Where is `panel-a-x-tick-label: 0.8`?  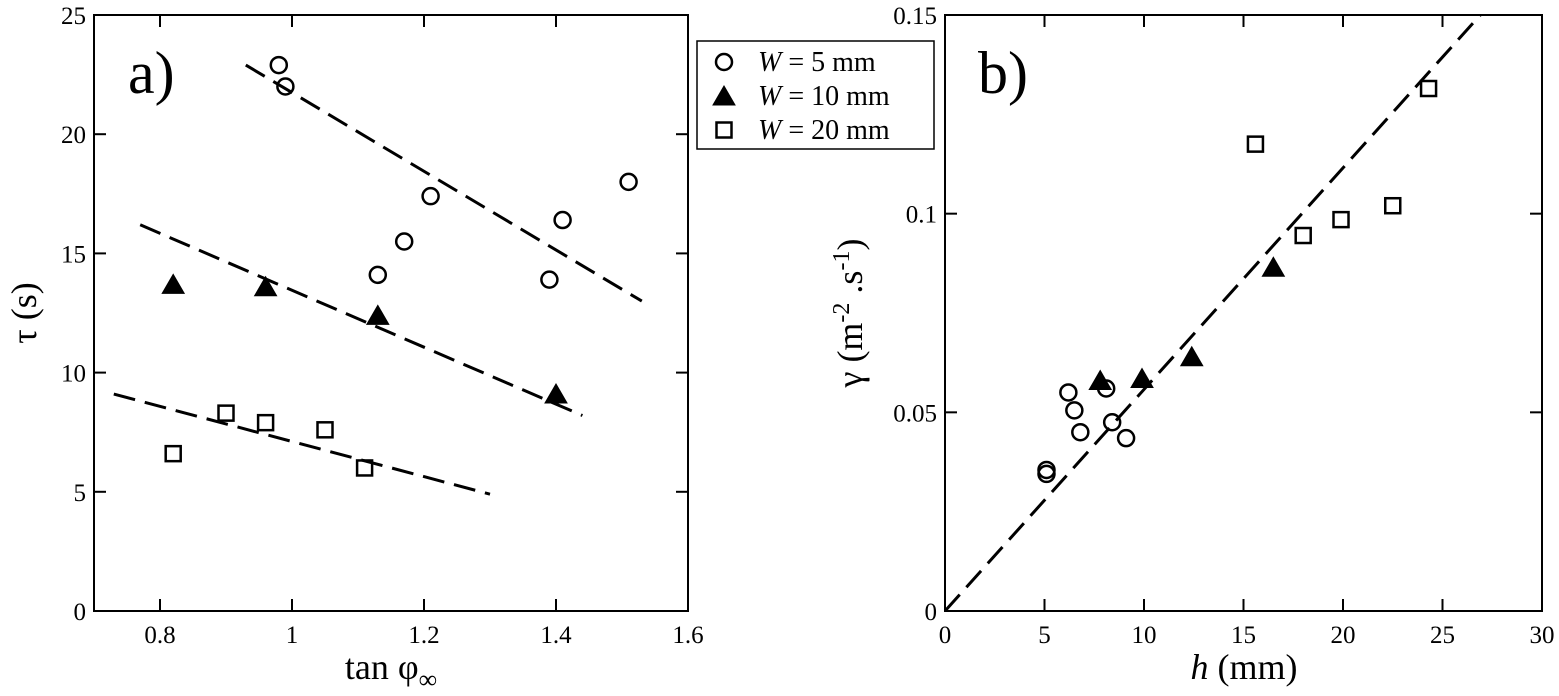 panel-a-x-tick-label: 0.8 is located at coordinates (159, 635).